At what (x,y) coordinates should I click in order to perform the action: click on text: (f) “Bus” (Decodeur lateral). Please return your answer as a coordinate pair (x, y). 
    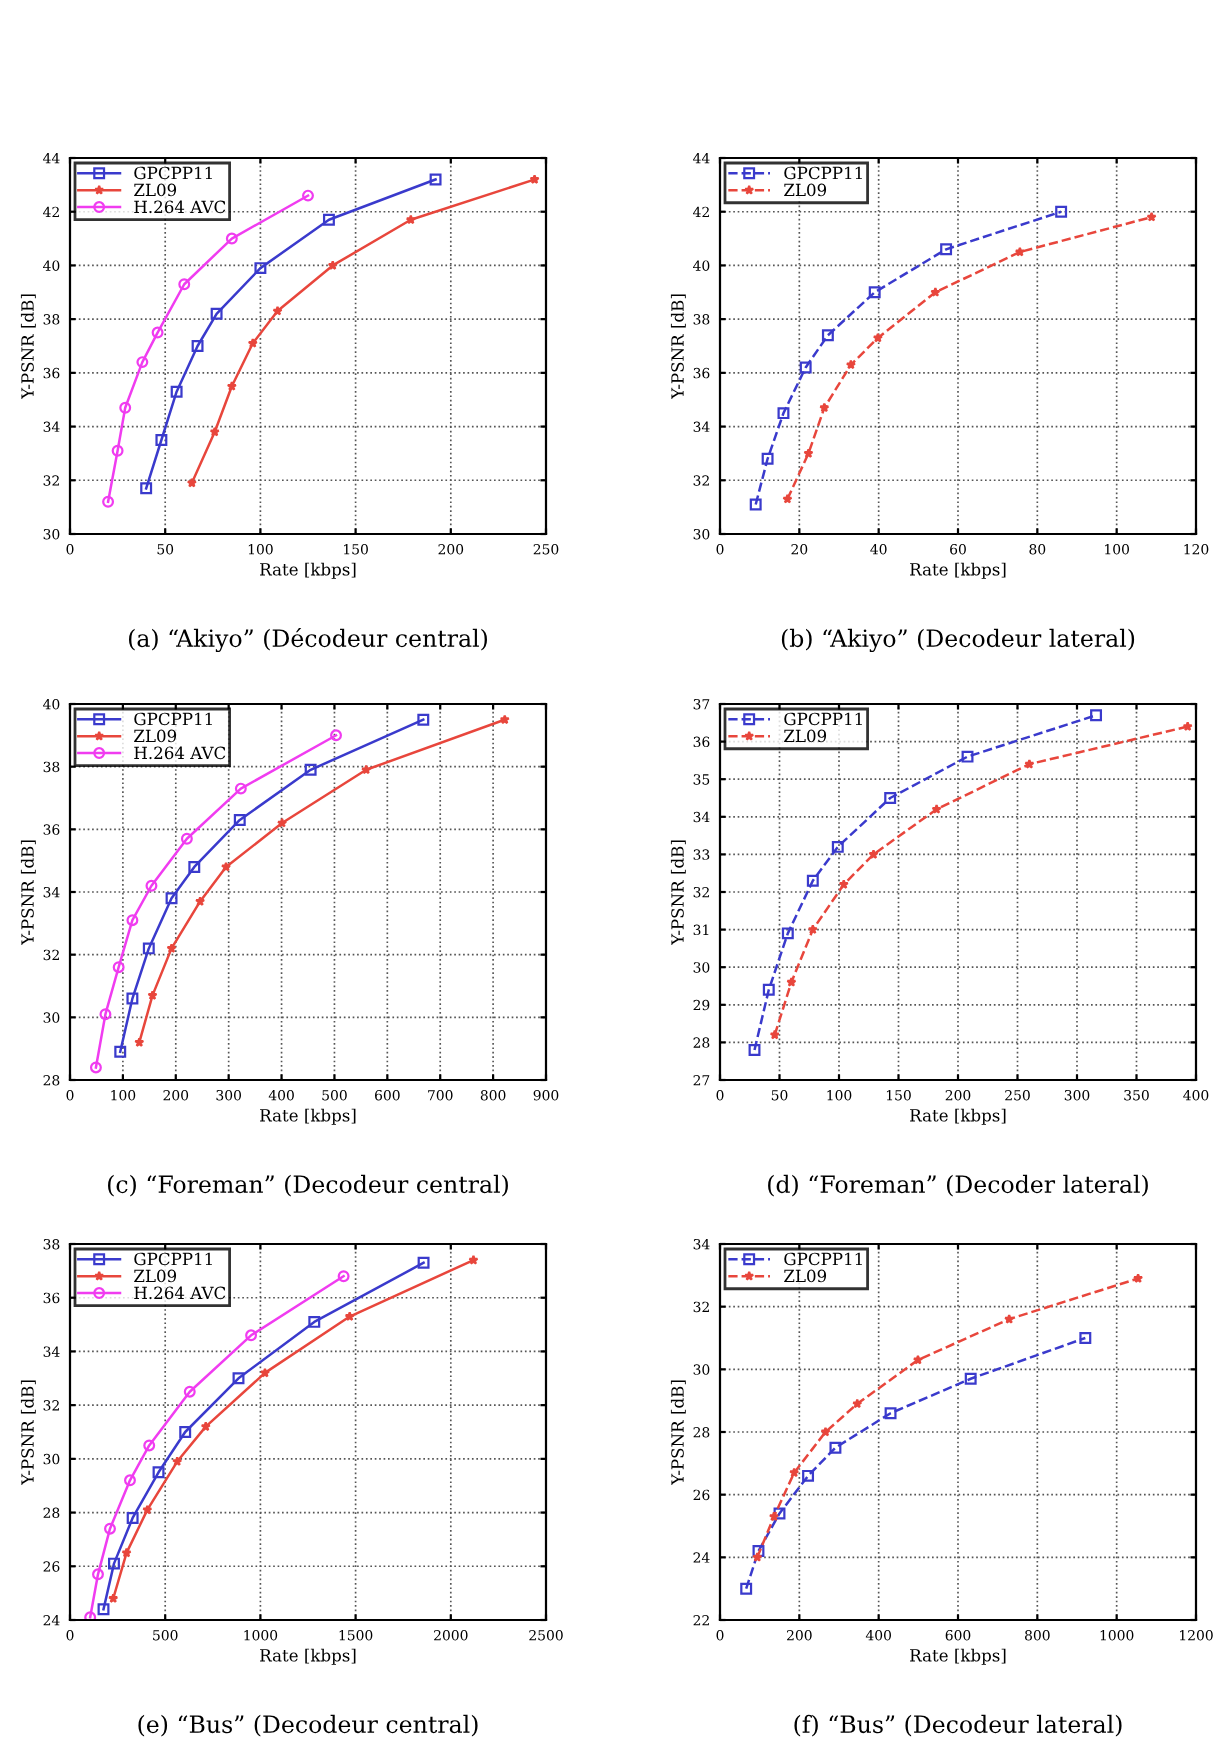
    Looking at the image, I should click on (958, 1725).